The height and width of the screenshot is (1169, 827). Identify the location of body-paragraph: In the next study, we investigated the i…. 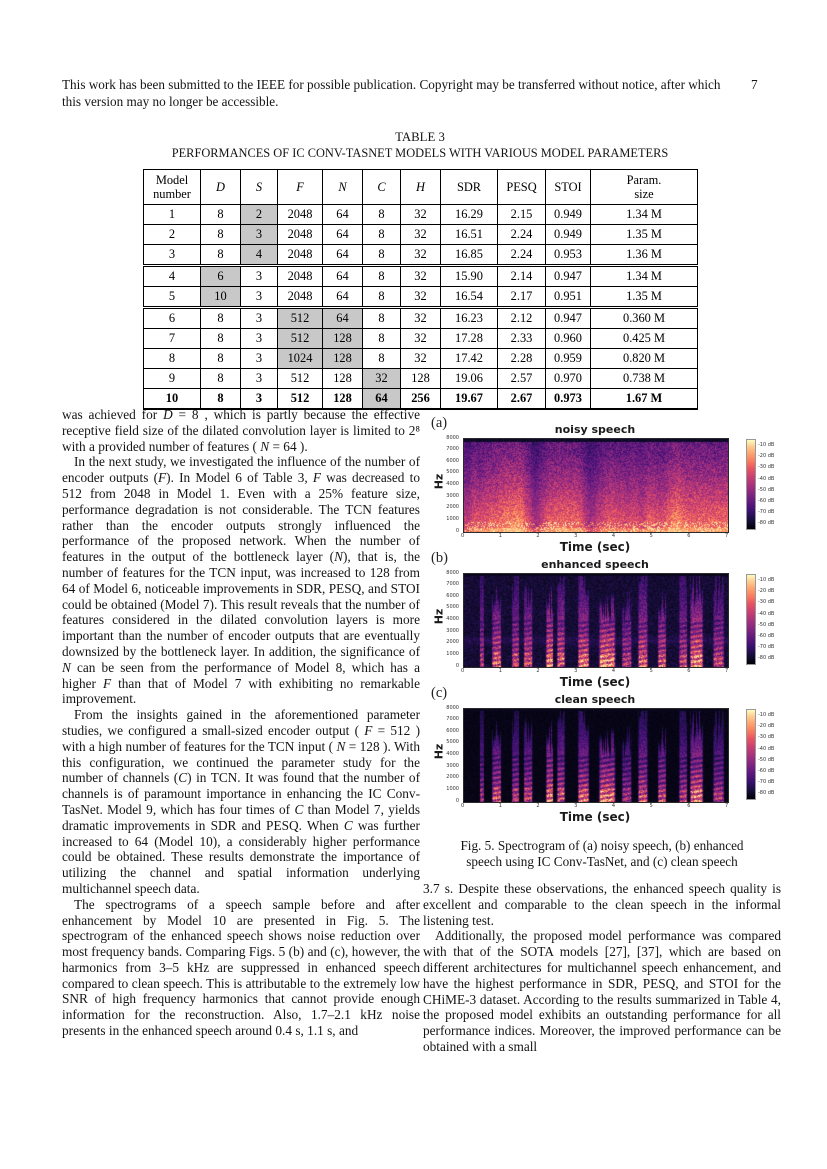
(241, 580).